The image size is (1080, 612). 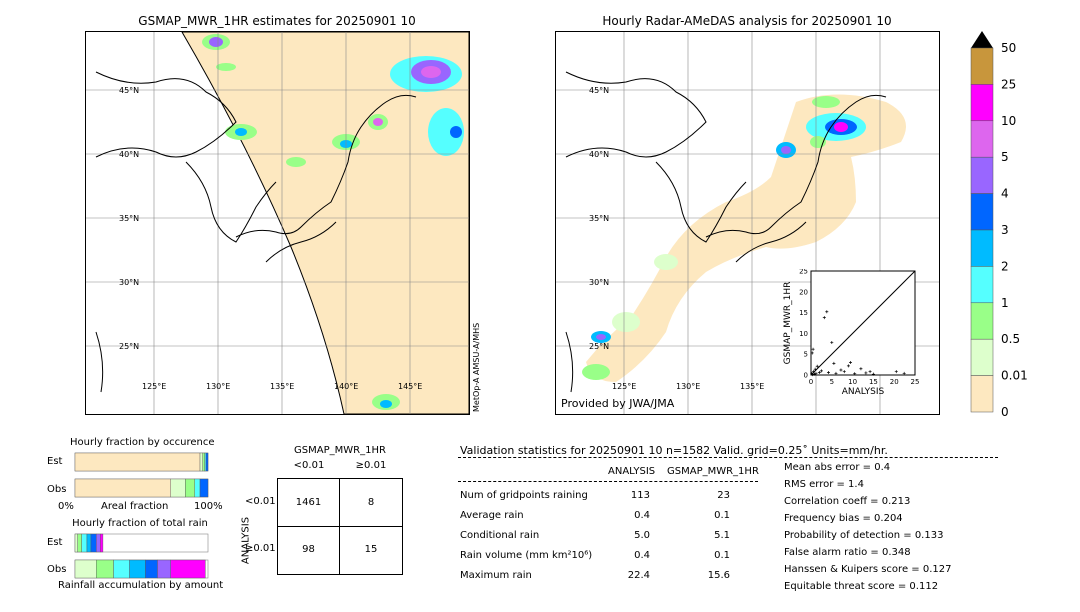 What do you see at coordinates (1008, 48) in the screenshot?
I see `colorbar-label: 50` at bounding box center [1008, 48].